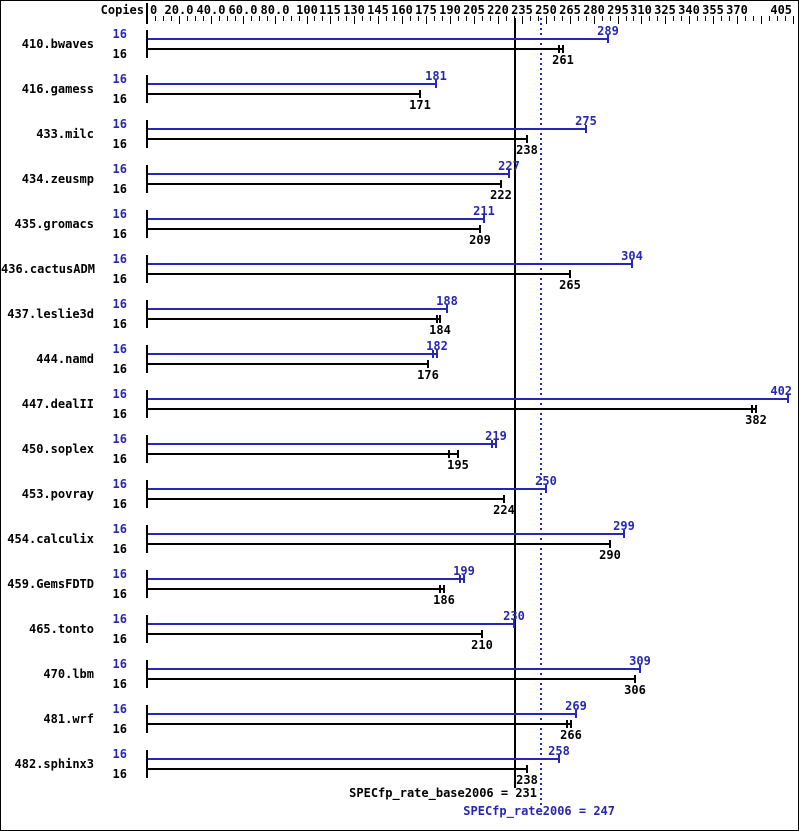 The height and width of the screenshot is (831, 799). Describe the element at coordinates (571, 735) in the screenshot. I see `base-value-label: 266` at that location.